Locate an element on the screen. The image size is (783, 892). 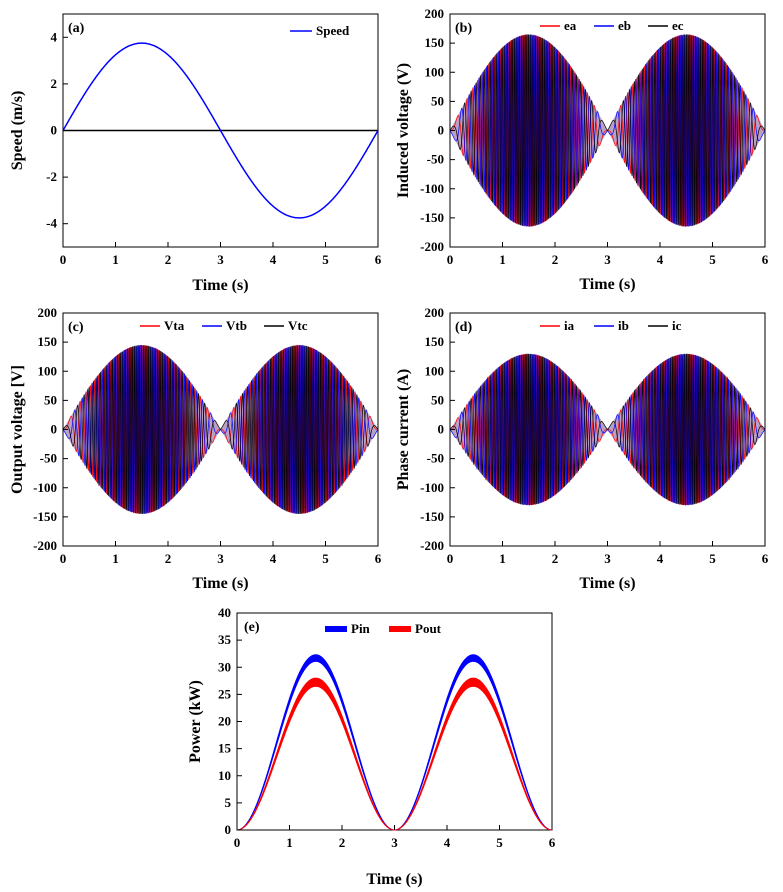
legend-label-pin: Pin is located at coordinates (361, 628).